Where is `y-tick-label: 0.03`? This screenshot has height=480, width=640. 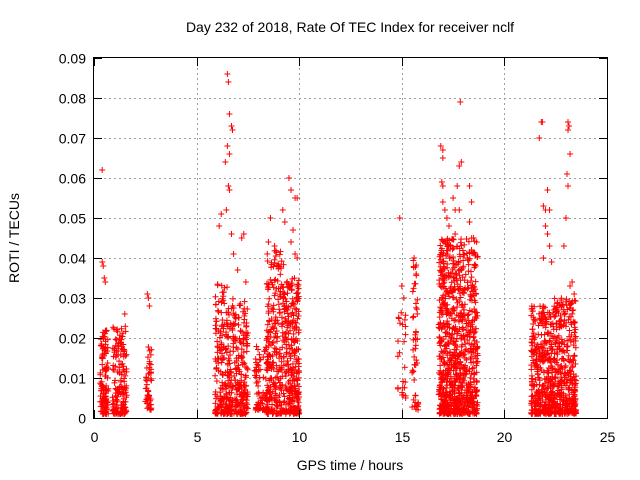
y-tick-label: 0.03 is located at coordinates (72, 299).